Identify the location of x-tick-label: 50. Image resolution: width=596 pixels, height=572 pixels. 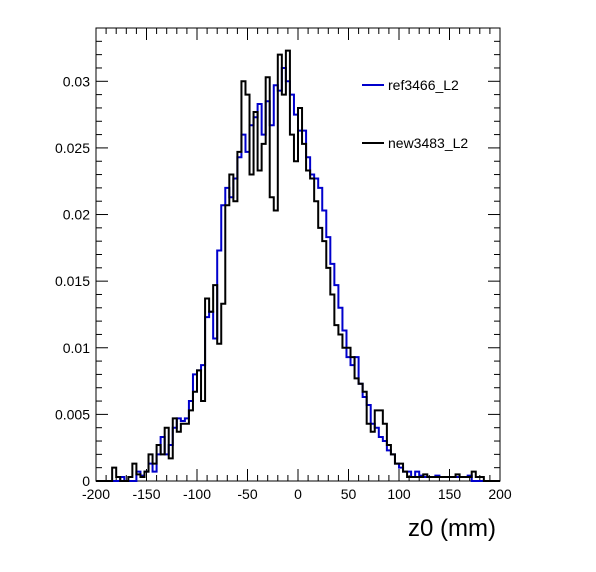
(349, 494).